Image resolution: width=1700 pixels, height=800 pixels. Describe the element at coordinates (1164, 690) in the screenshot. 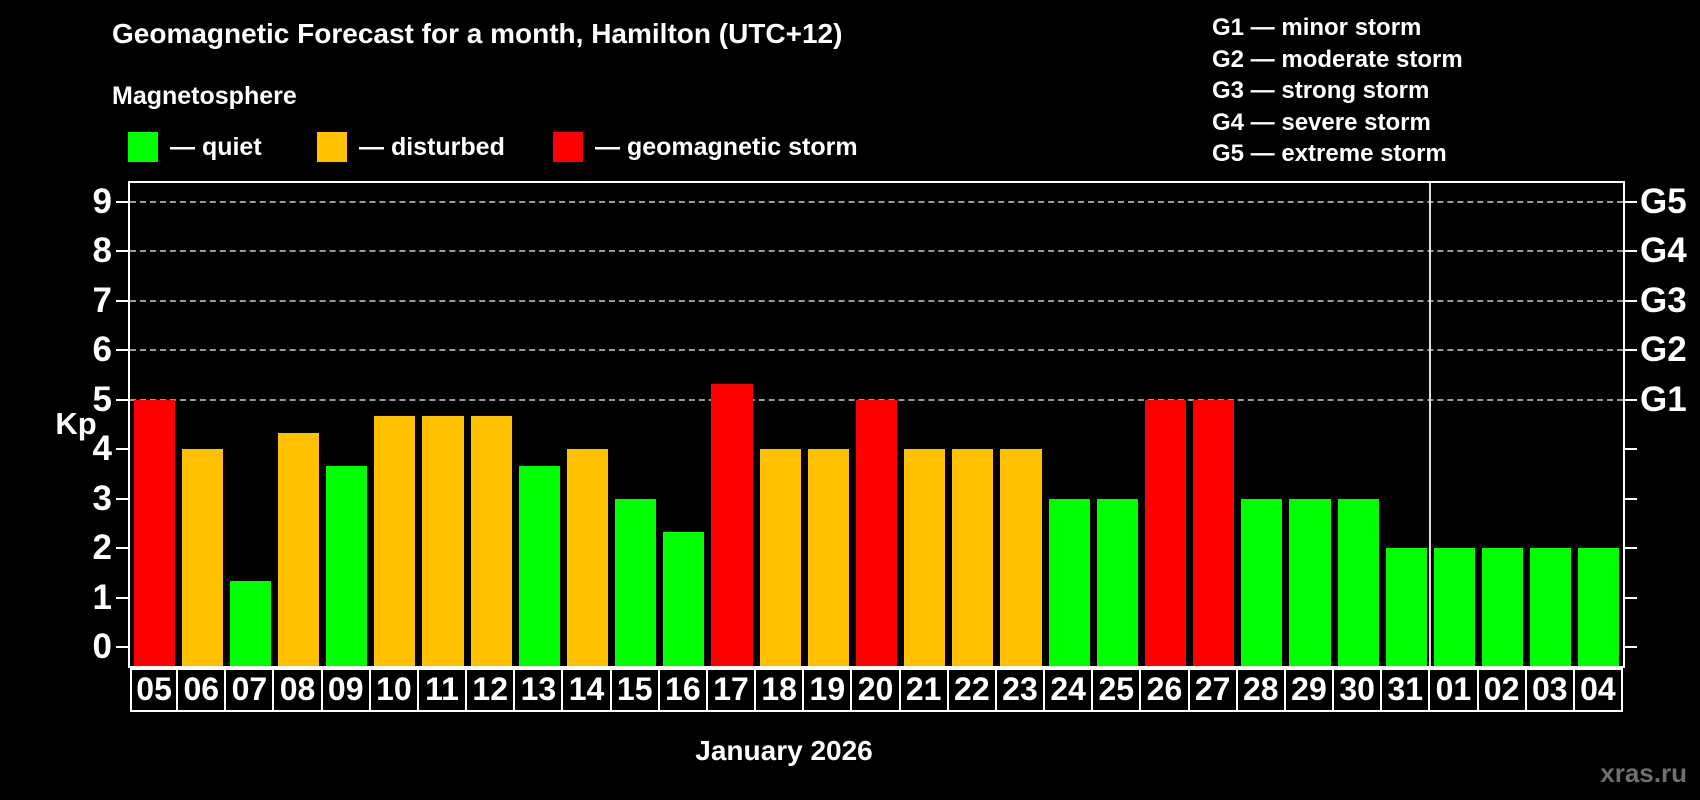

I see `day-label-26: 26` at that location.